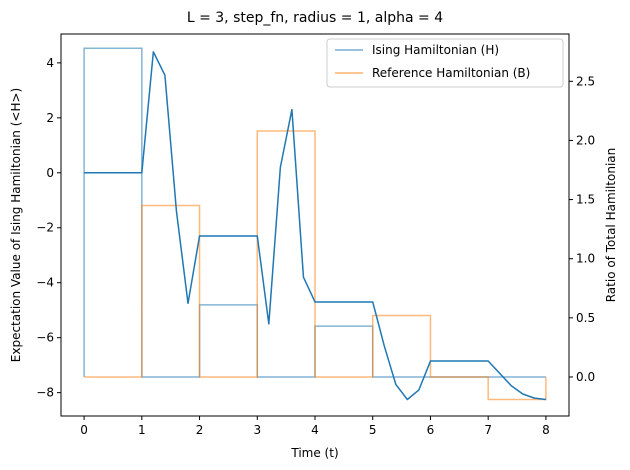  What do you see at coordinates (45, 338) in the screenshot?
I see `y-tick-label-left: −6` at bounding box center [45, 338].